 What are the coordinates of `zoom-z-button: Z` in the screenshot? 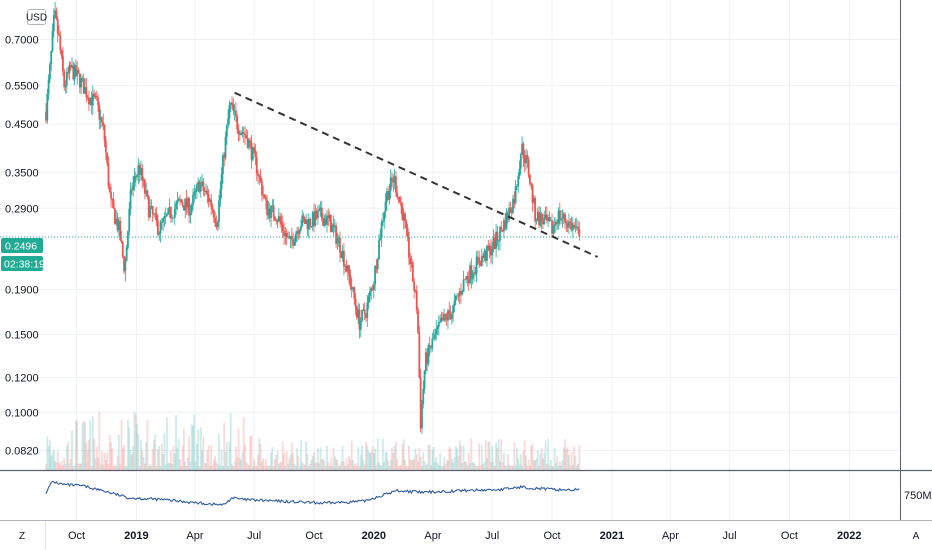 It's located at (22, 535).